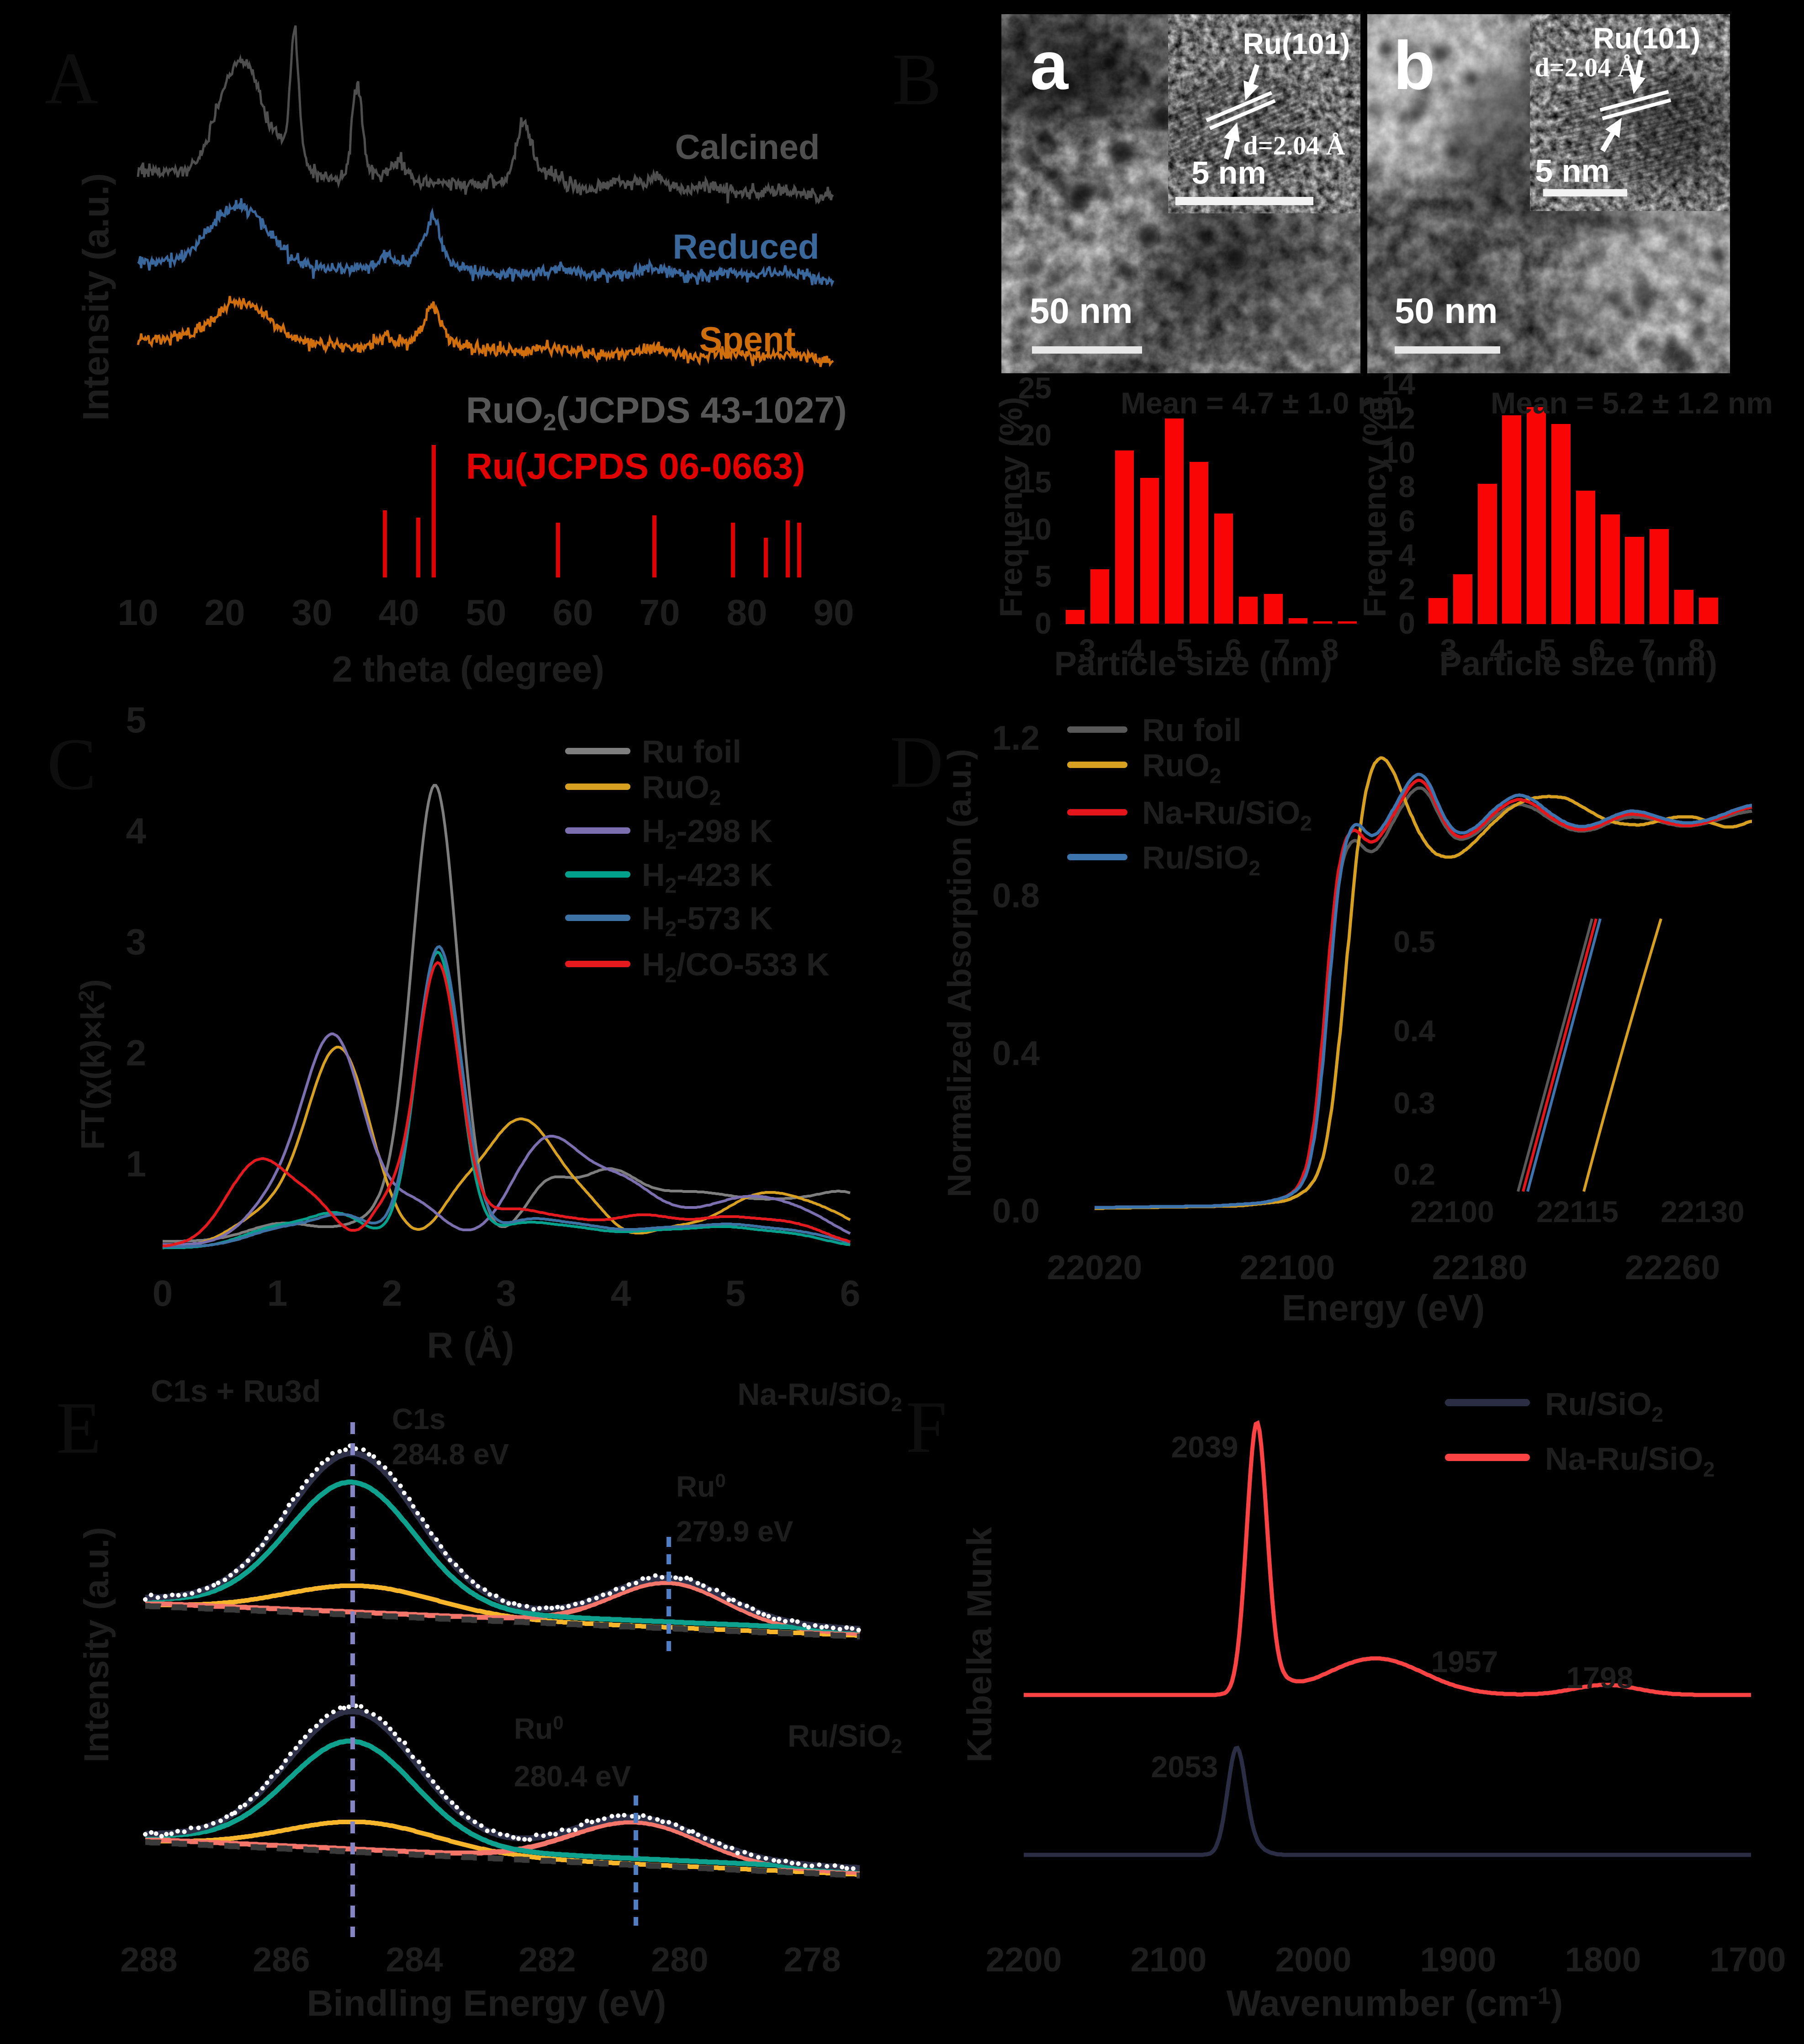 The image size is (1804, 2044). Describe the element at coordinates (1696, 650) in the screenshot. I see `svg-text: 8` at that location.